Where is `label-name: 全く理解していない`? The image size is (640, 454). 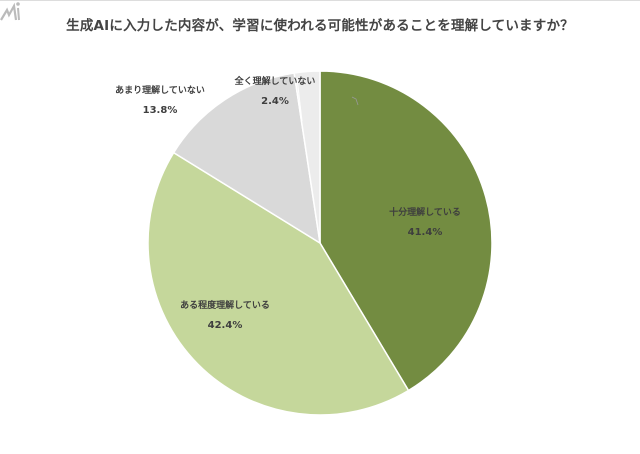 label-name: 全く理解していない is located at coordinates (275, 82).